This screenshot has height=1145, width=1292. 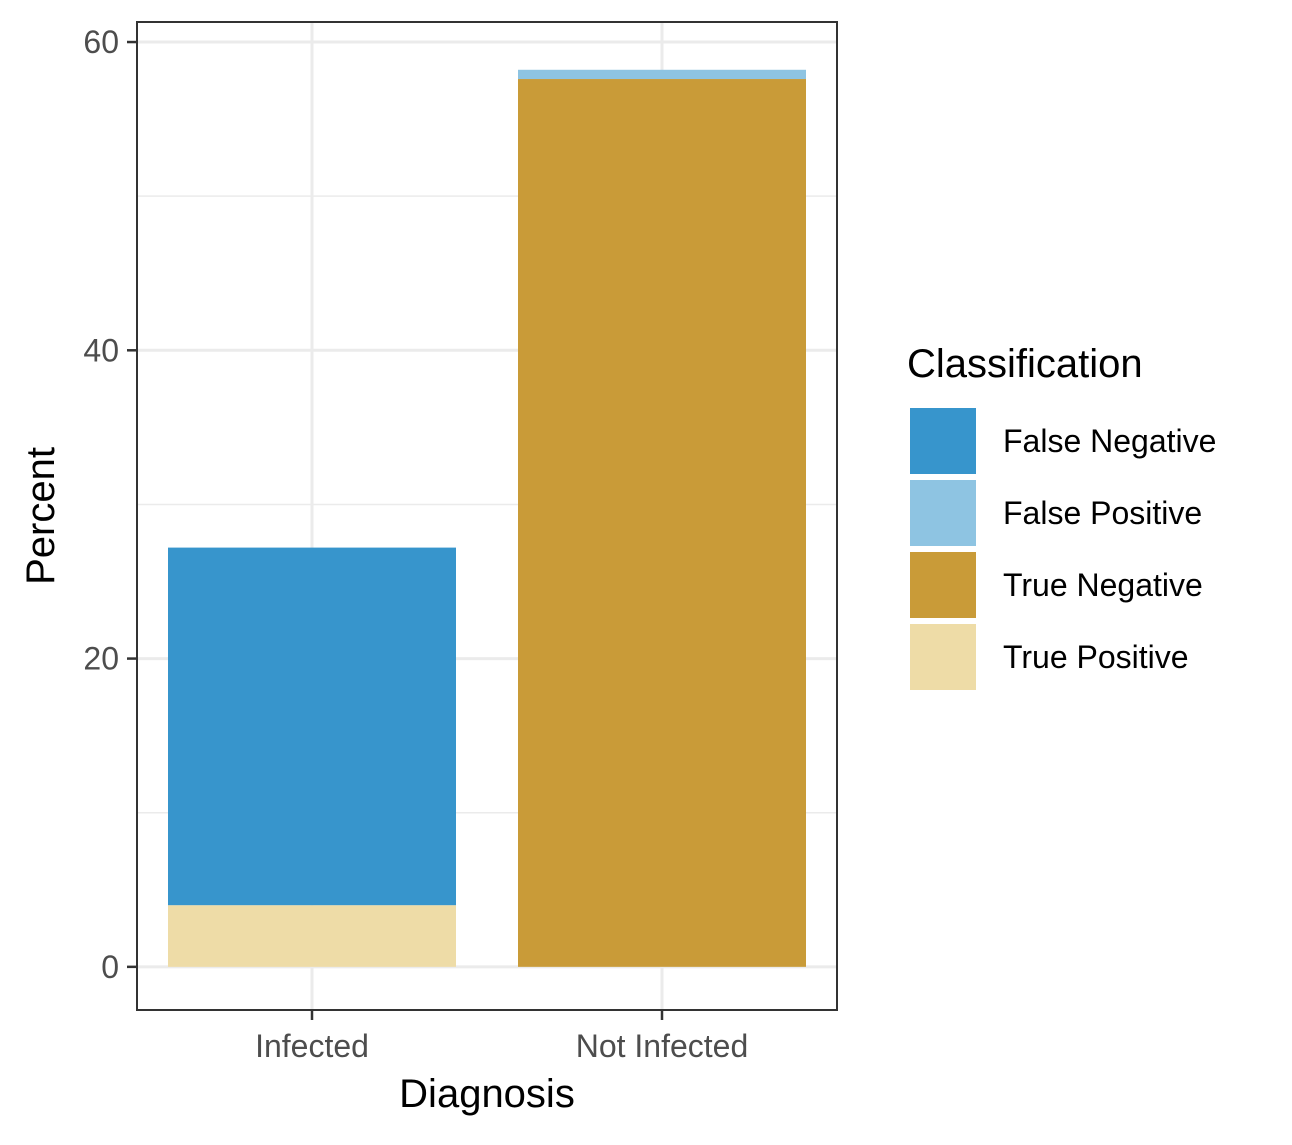 I want to click on x-axis-tick-label: Not Infected, so click(x=662, y=1046).